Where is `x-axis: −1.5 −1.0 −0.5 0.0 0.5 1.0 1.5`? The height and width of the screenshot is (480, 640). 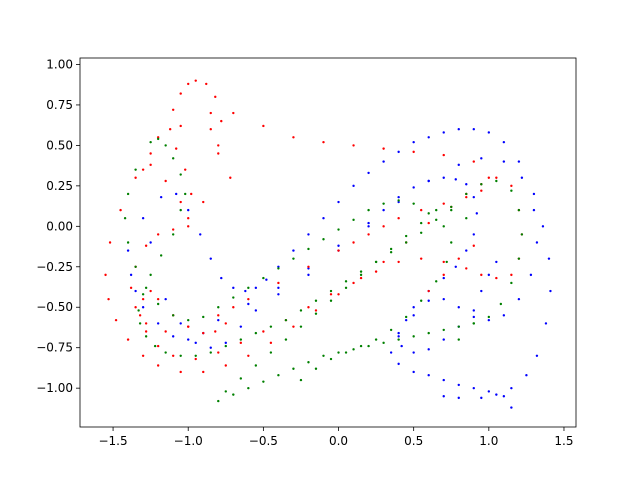 x-axis: −1.5 −1.0 −0.5 0.0 0.5 1.0 1.5 is located at coordinates (336, 437).